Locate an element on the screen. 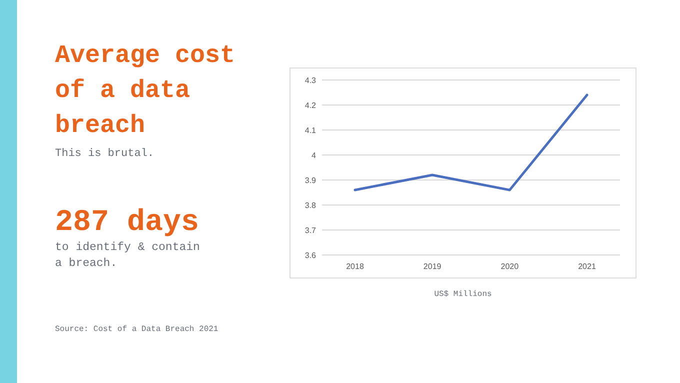 This screenshot has height=383, width=680. y-tick-label: 3.7 is located at coordinates (310, 230).